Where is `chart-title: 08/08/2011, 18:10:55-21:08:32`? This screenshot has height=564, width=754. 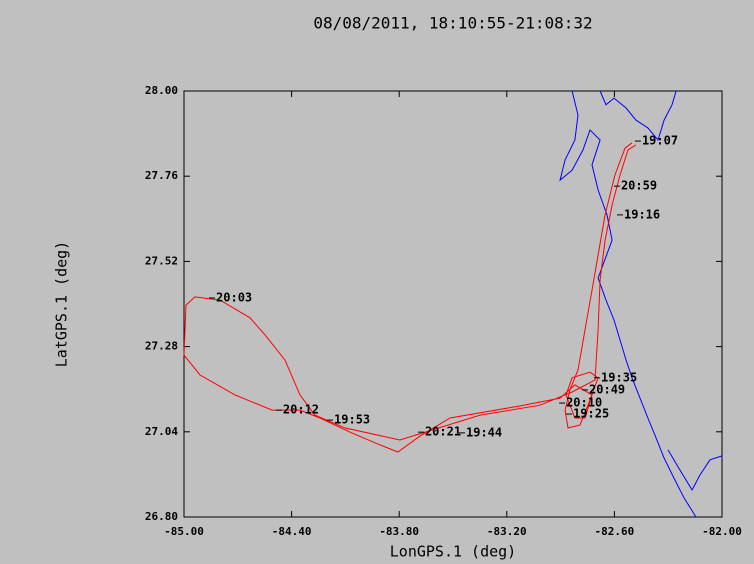
chart-title: 08/08/2011, 18:10:55-21:08:32 is located at coordinates (452, 23).